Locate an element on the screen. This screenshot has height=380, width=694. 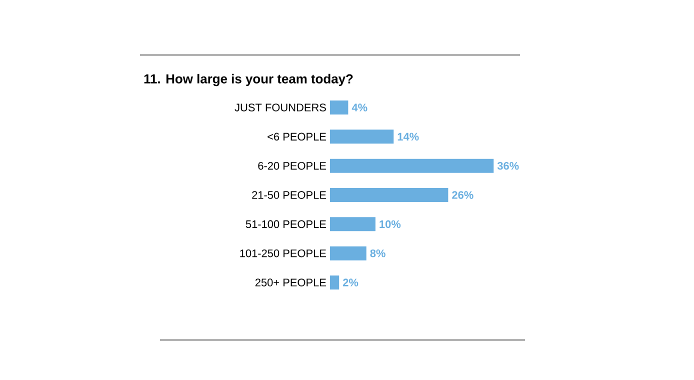
data-label: 8% is located at coordinates (378, 253).